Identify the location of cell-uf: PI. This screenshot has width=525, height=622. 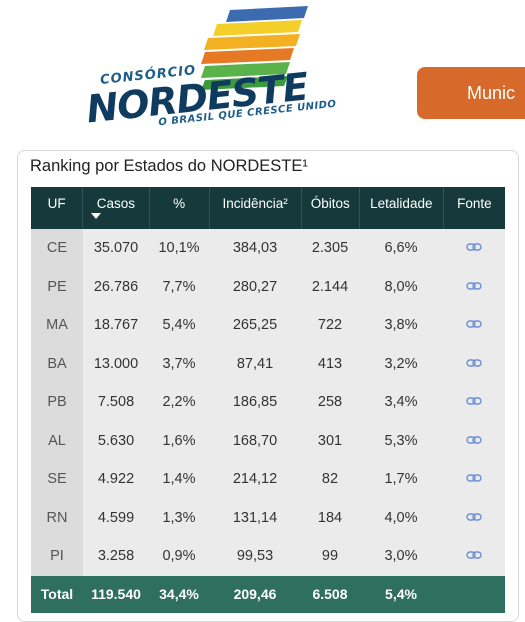
(57, 556).